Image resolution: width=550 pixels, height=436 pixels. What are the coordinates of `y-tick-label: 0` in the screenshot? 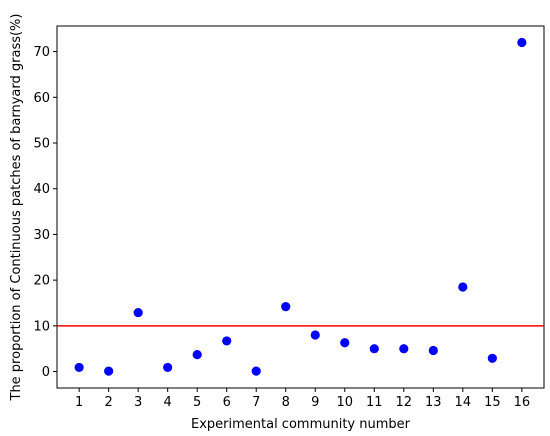 It's located at (46, 372).